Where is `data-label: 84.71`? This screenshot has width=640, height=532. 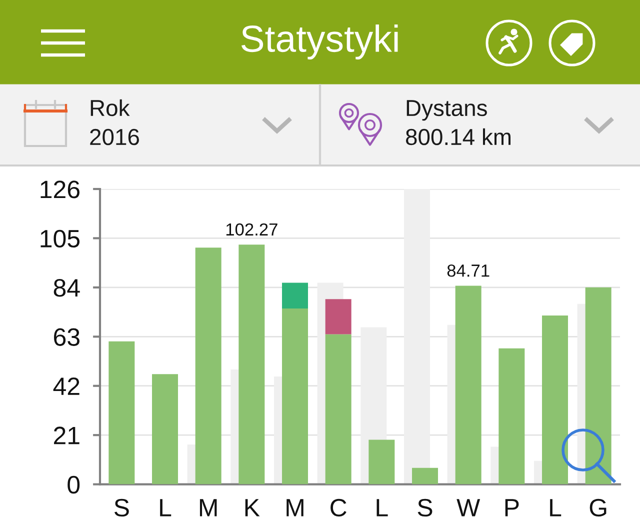
data-label: 84.71 is located at coordinates (468, 270).